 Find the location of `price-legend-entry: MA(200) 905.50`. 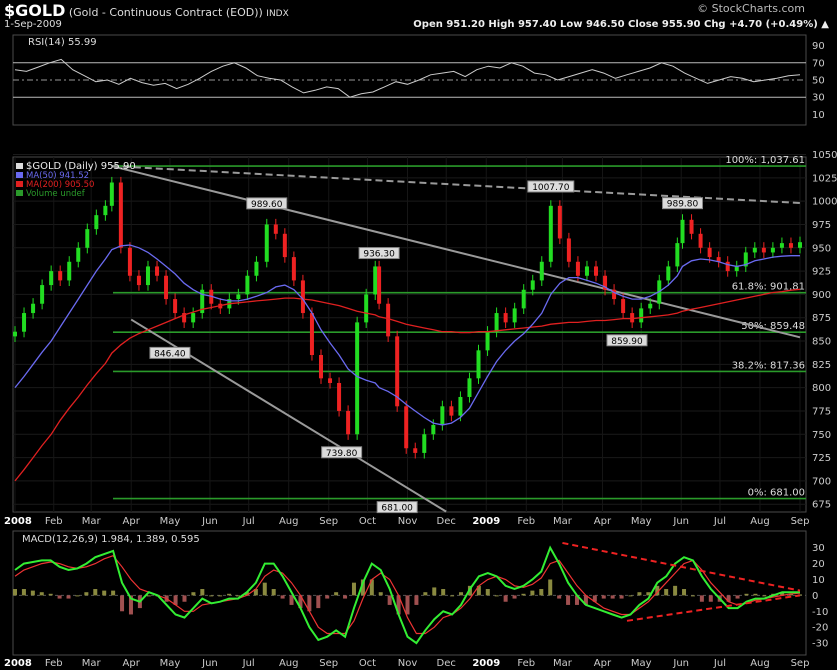

price-legend-entry: MA(200) 905.50 is located at coordinates (60, 185).